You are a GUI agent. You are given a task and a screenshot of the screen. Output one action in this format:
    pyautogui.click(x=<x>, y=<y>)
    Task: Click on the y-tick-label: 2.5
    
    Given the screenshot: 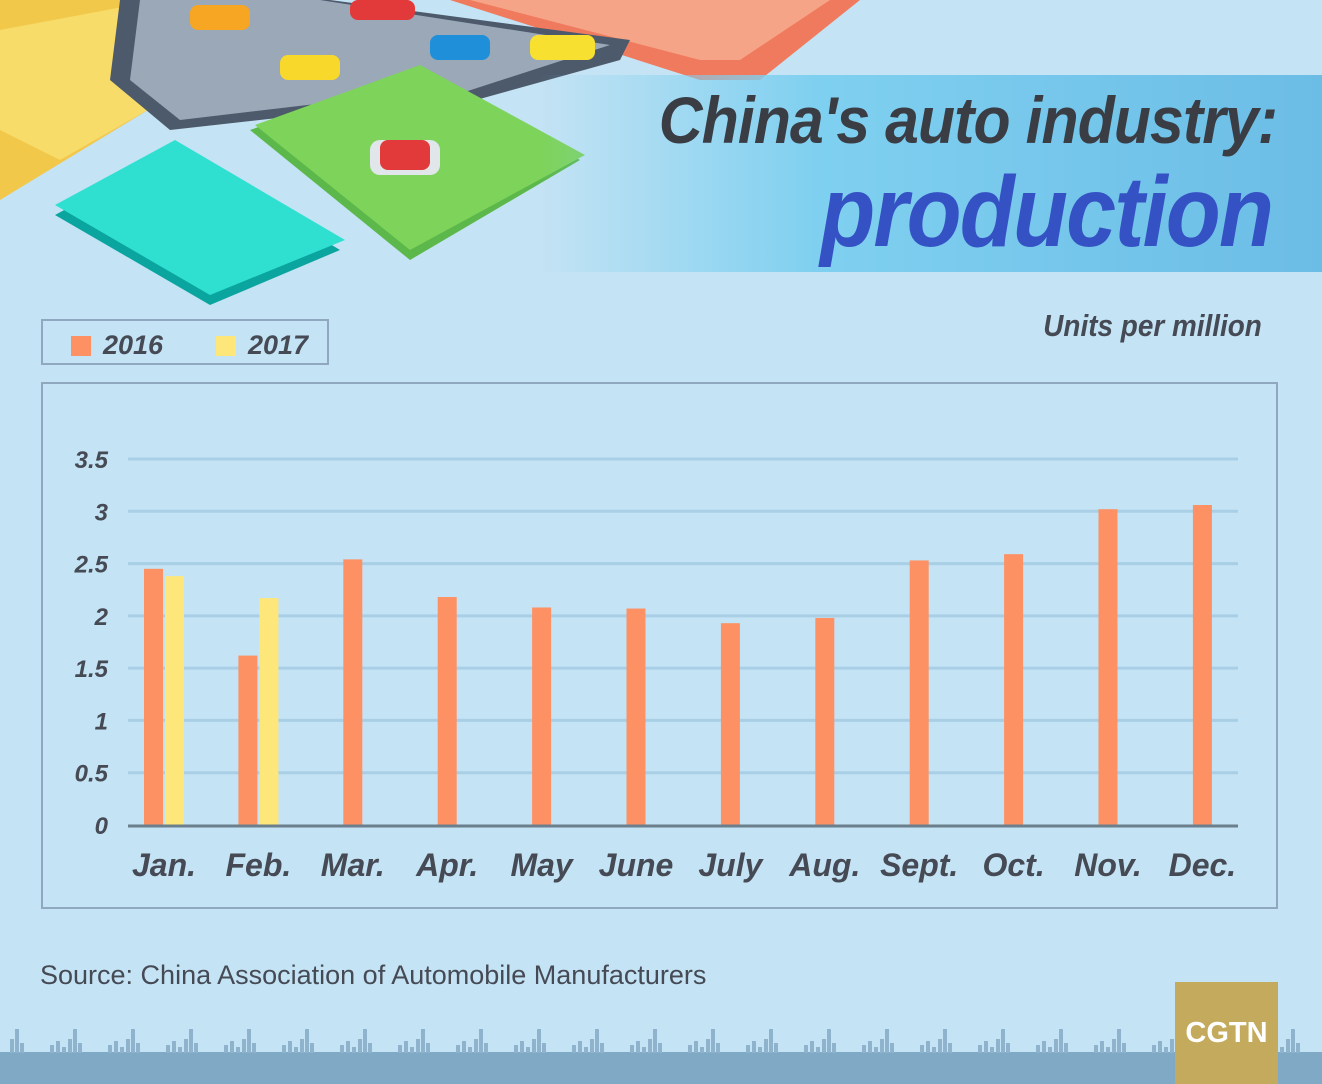 What is the action you would take?
    pyautogui.click(x=91, y=565)
    